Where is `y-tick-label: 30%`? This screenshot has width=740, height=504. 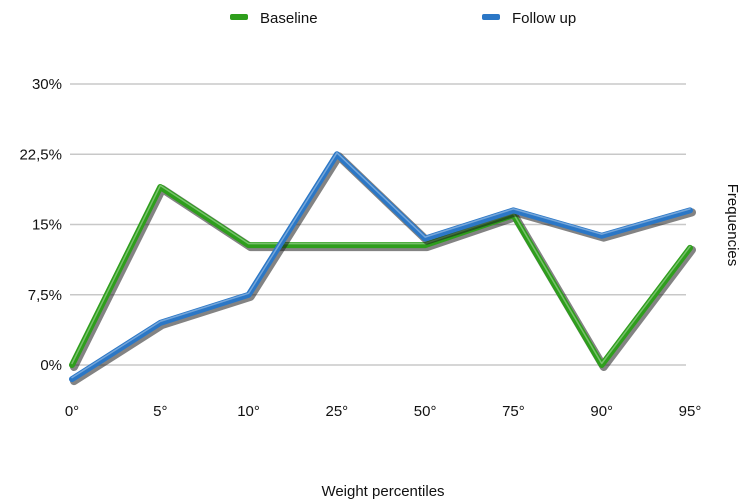 y-tick-label: 30% is located at coordinates (47, 84).